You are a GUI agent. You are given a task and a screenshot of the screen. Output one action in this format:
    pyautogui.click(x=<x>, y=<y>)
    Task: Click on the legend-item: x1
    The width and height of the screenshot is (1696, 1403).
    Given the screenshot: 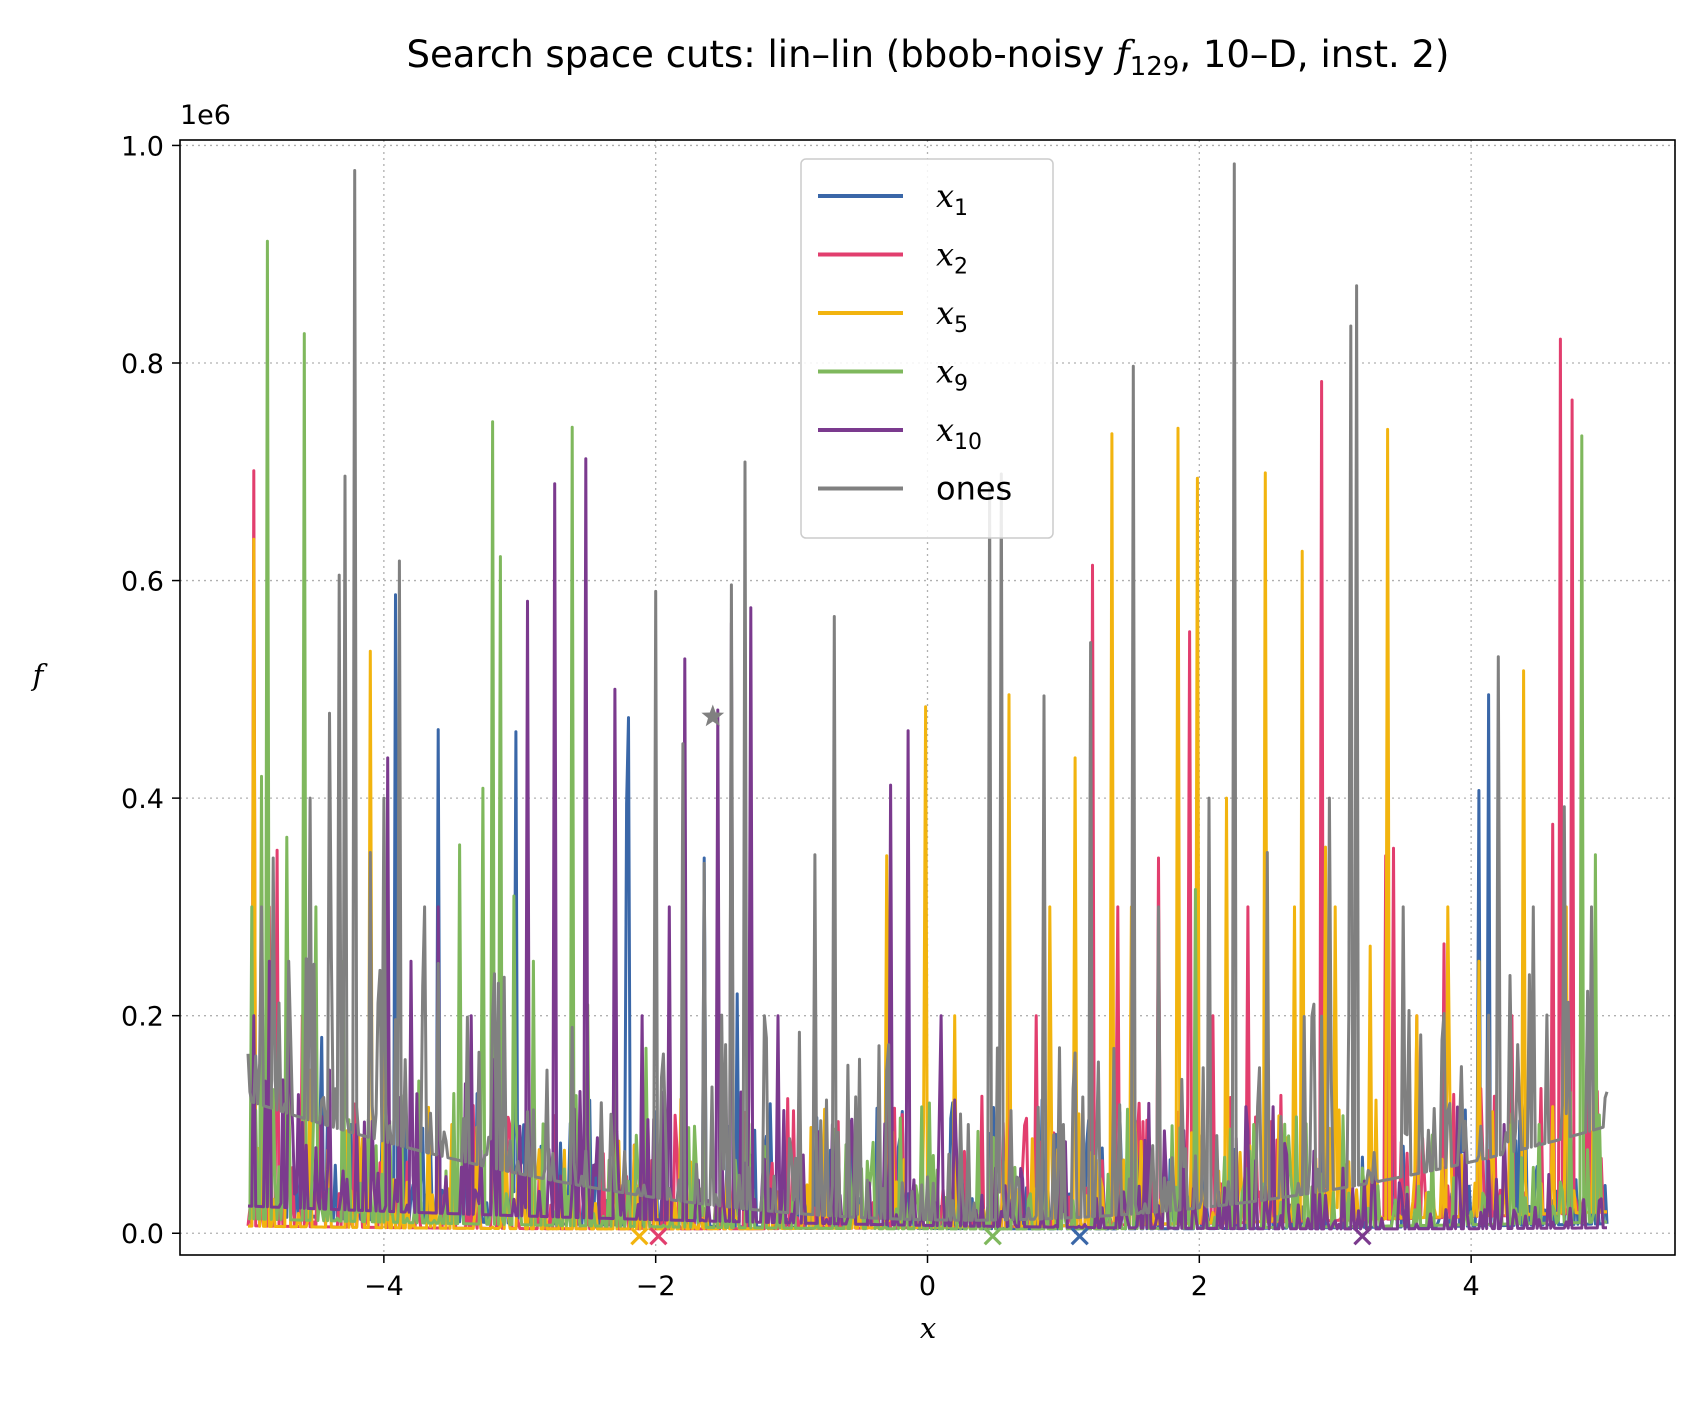 What is the action you would take?
    pyautogui.click(x=893, y=199)
    